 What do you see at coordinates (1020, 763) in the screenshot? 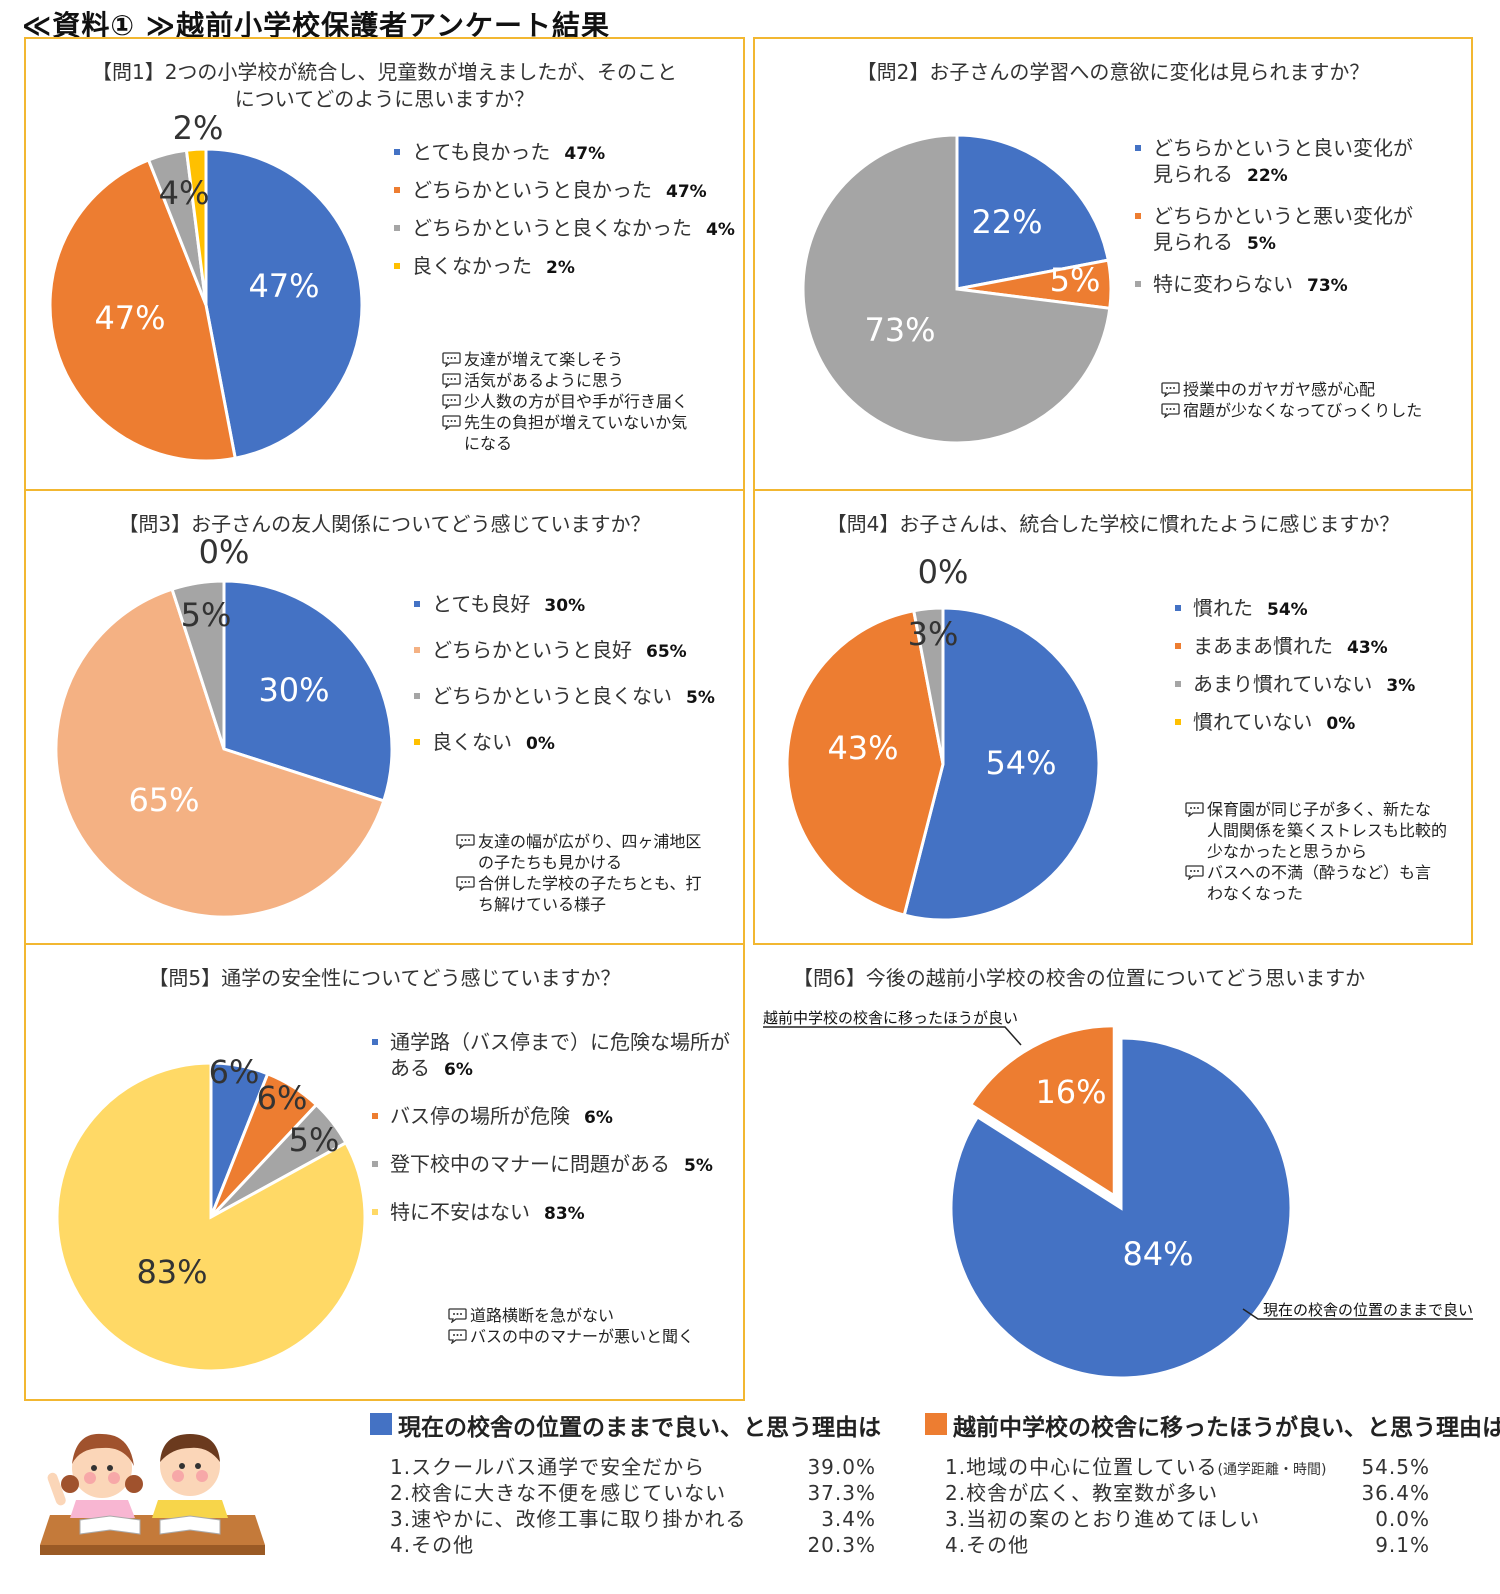
I see `pie-data-label: 54%` at bounding box center [1020, 763].